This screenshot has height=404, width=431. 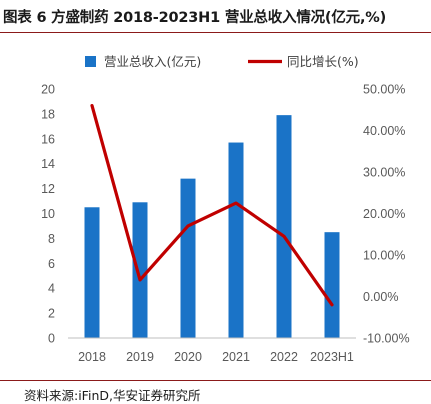 What do you see at coordinates (48, 114) in the screenshot?
I see `left-axis-tick-label: 18` at bounding box center [48, 114].